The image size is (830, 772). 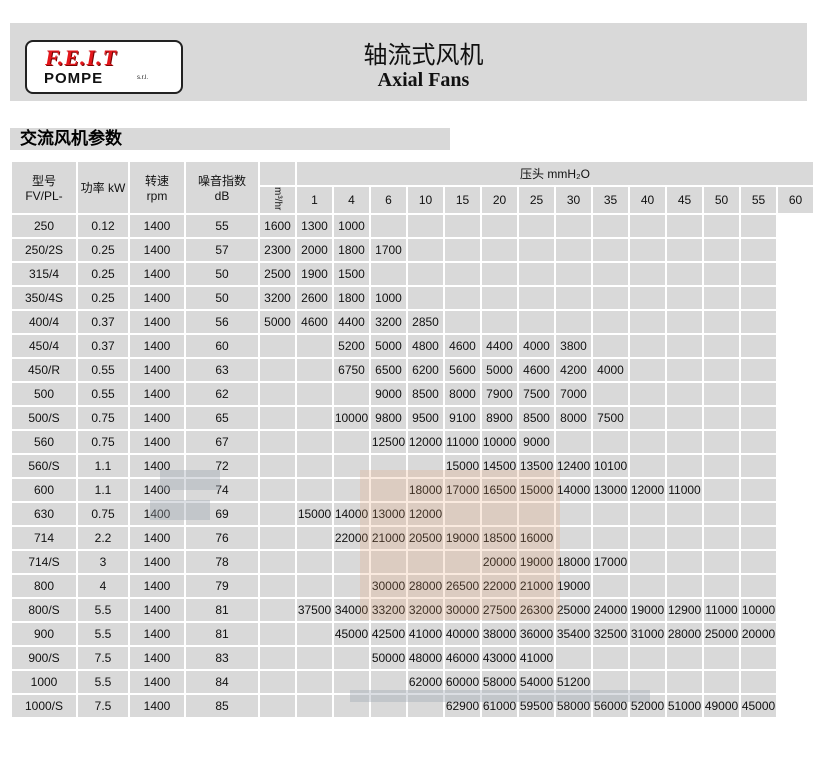 I want to click on flow-cell: 10000, so click(x=758, y=610).